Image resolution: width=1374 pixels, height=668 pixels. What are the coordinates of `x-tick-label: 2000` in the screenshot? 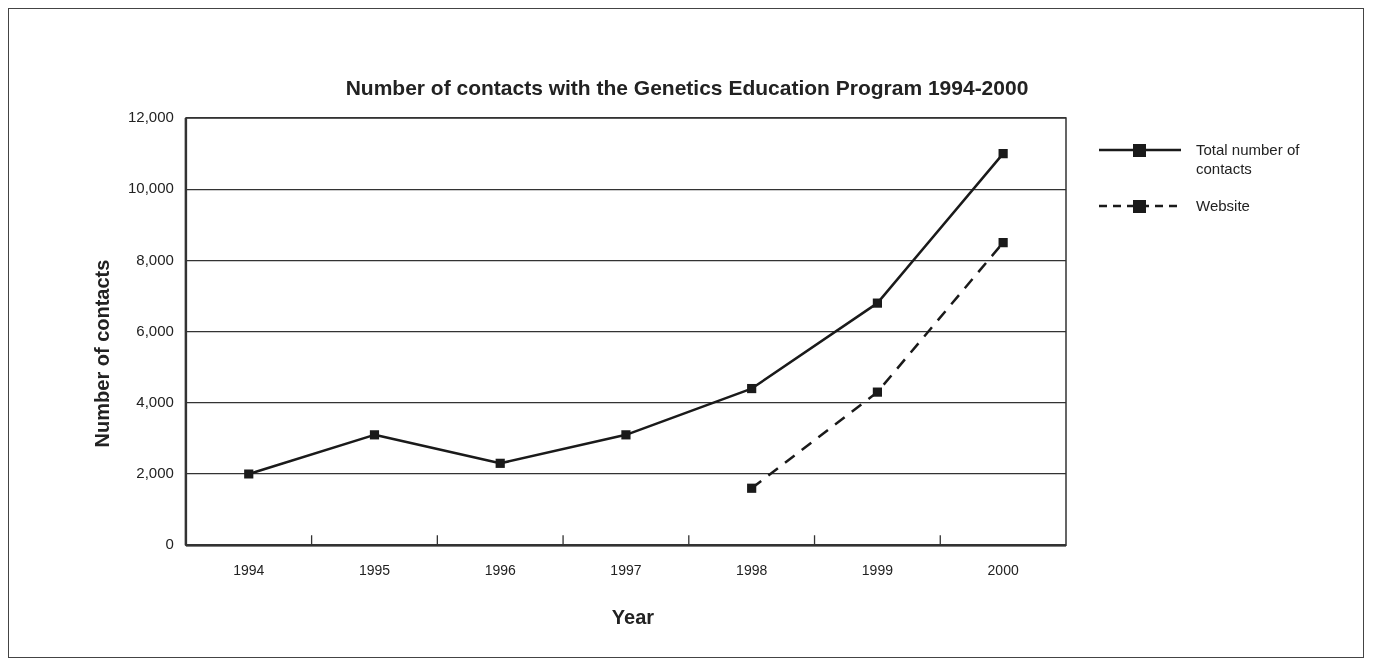 It's located at (1003, 570).